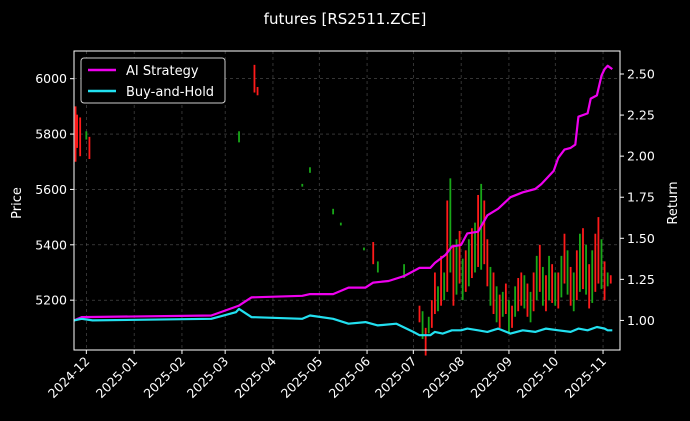 This screenshot has height=421, width=690. Describe the element at coordinates (345, 19) in the screenshot. I see `chart-title: futures [RS2511.ZCE]` at that location.